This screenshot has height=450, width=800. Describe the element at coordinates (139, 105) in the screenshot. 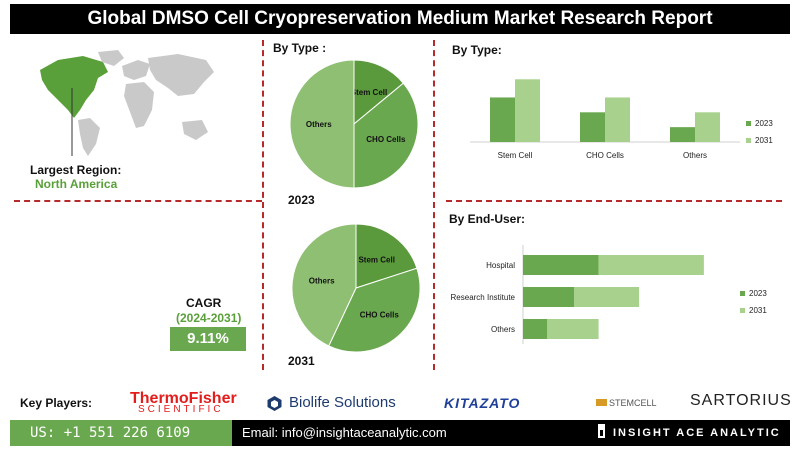

I see `map-africa` at that location.